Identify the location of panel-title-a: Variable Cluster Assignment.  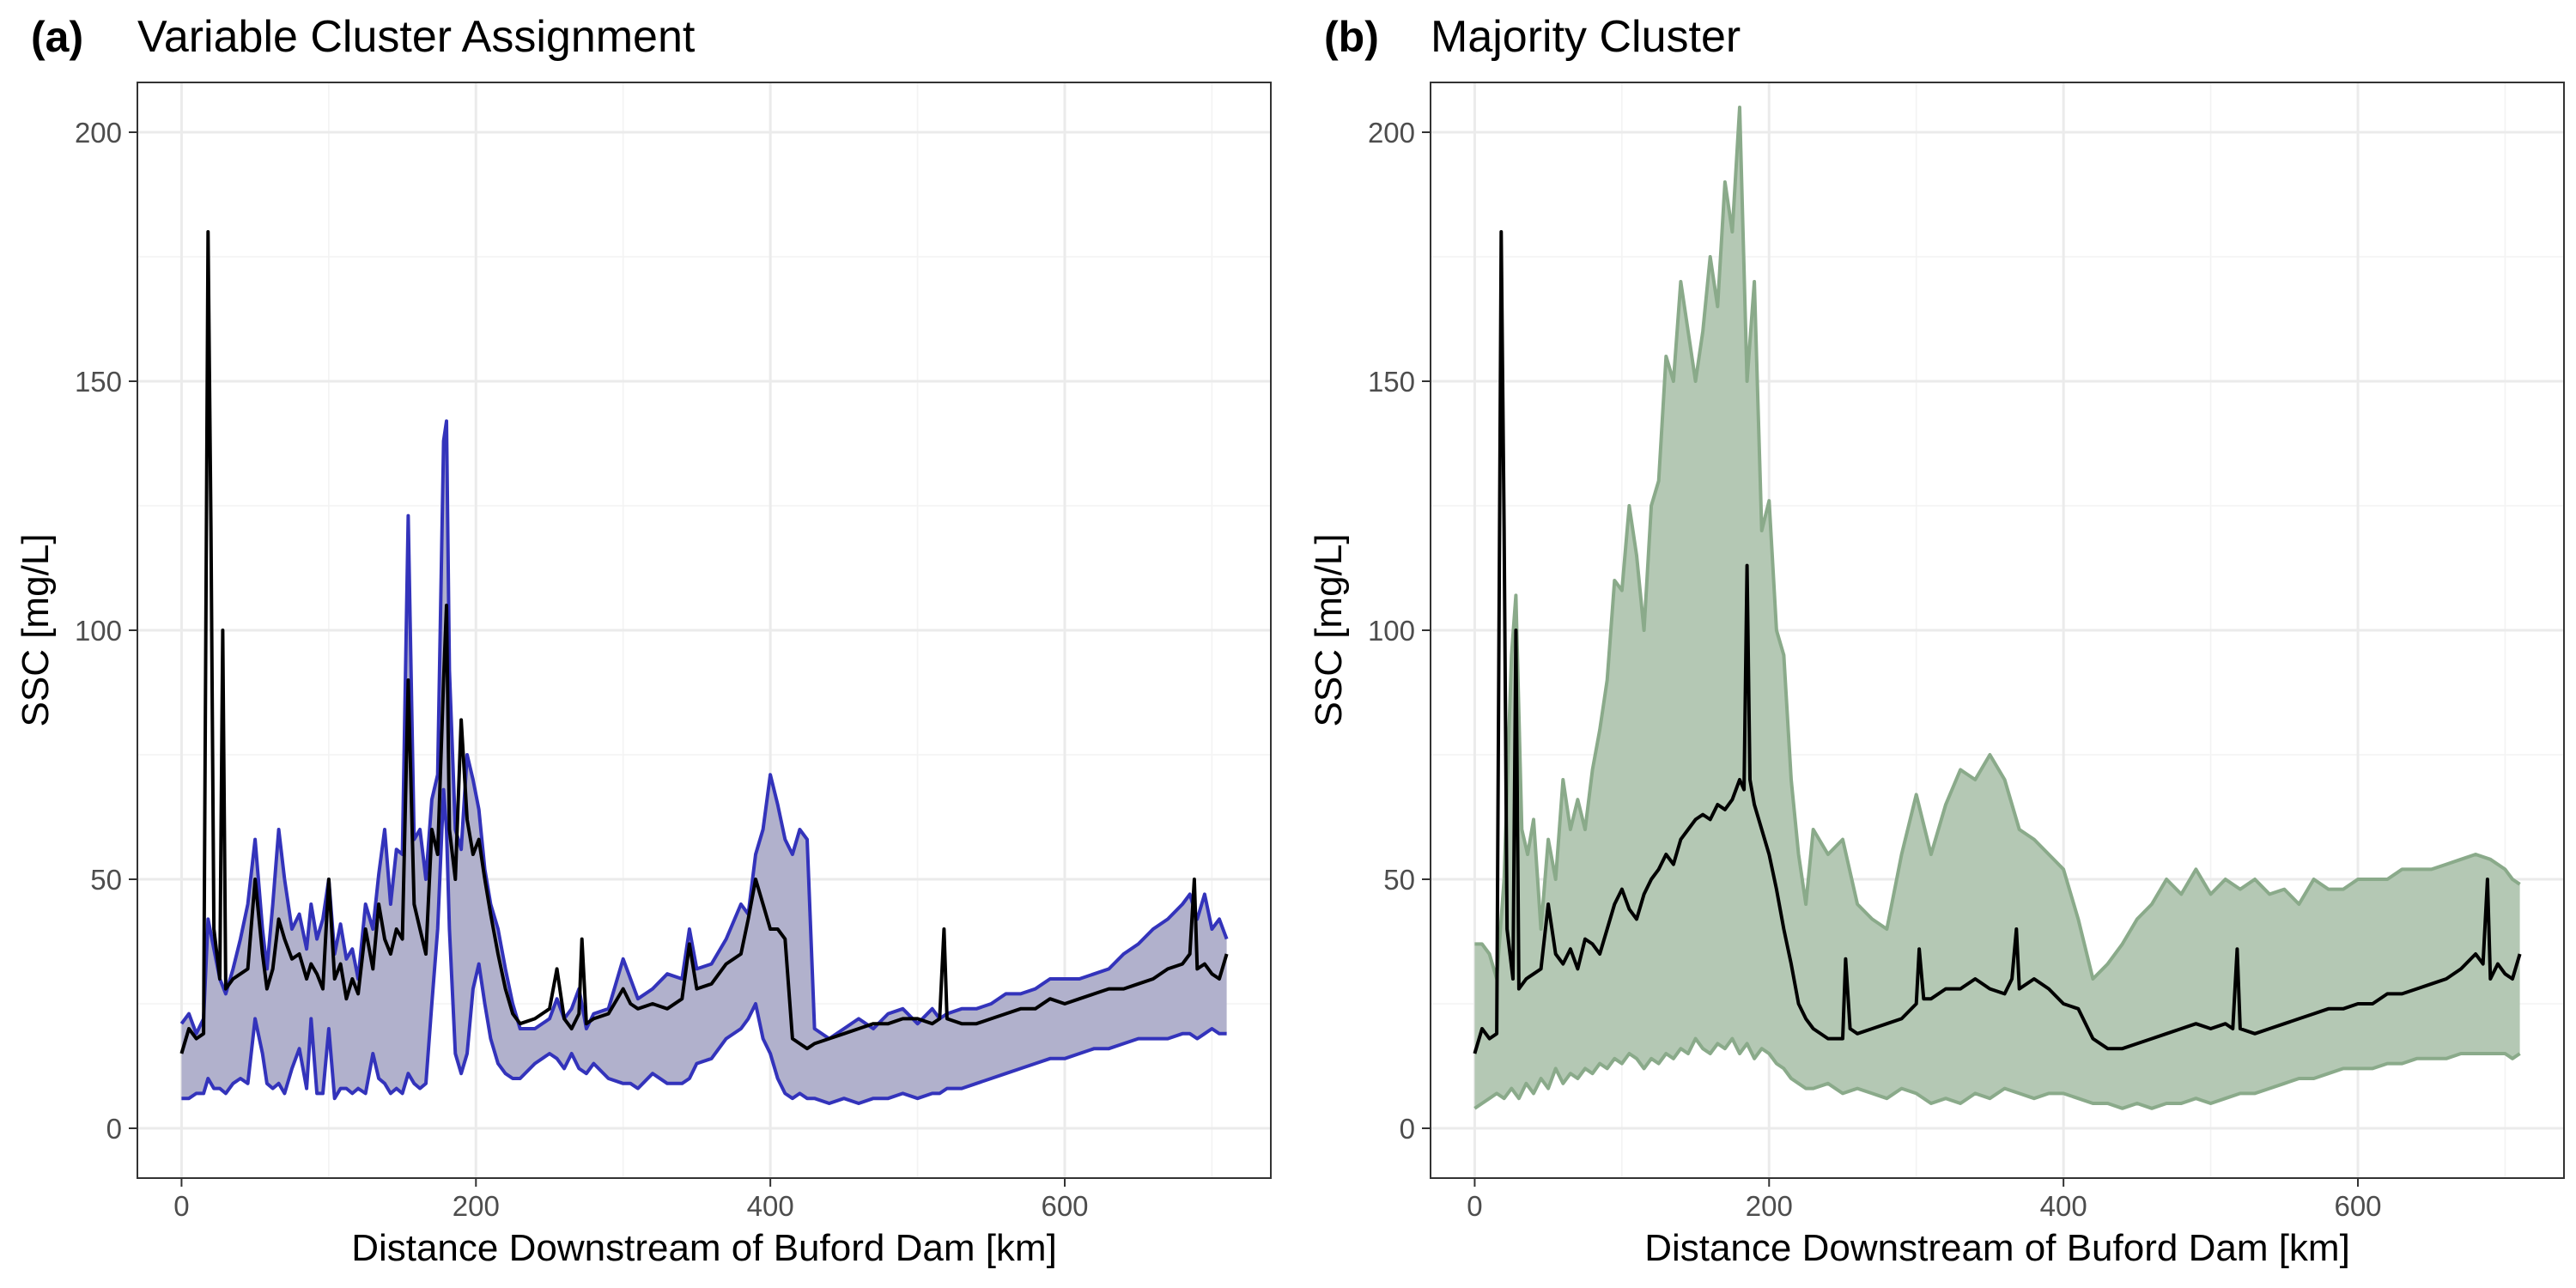
(417, 37).